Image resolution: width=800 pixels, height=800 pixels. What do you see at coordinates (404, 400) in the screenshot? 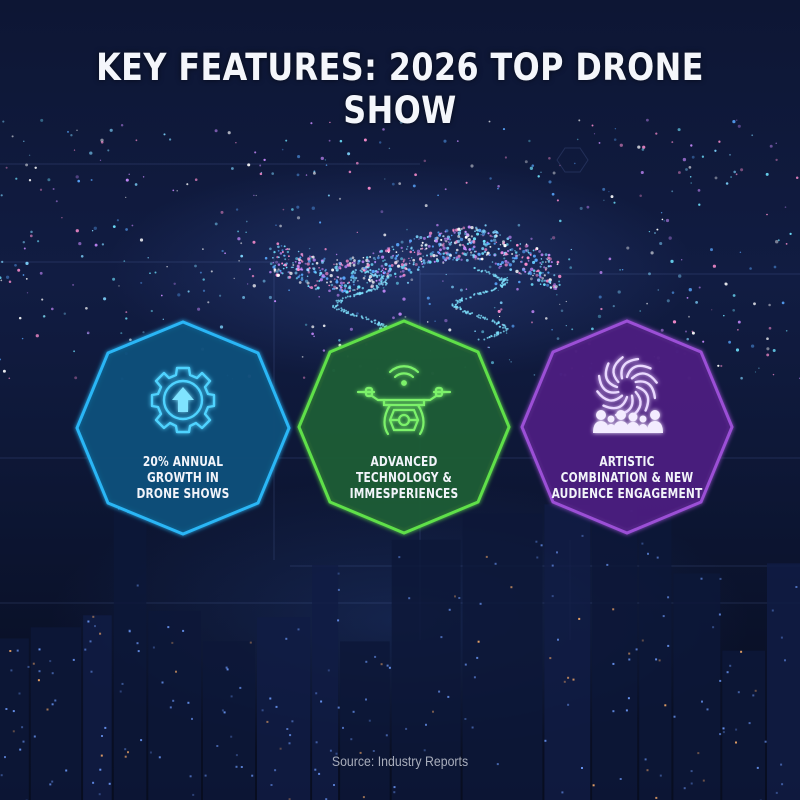
I see `drone-wifi-icon` at bounding box center [404, 400].